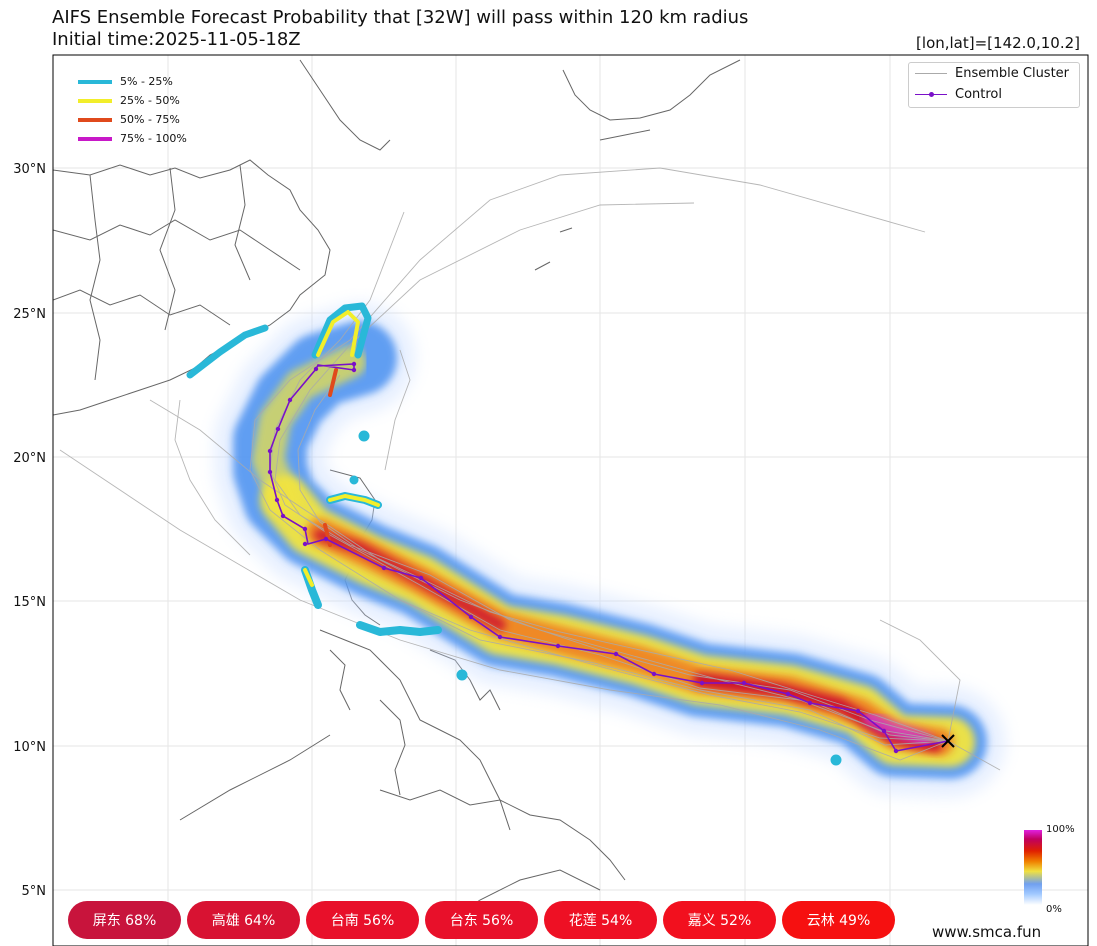 Image resolution: width=1097 pixels, height=946 pixels. Describe the element at coordinates (998, 43) in the screenshot. I see `coordinate-readout: [lon,lat]=[142.0,10.2]` at that location.